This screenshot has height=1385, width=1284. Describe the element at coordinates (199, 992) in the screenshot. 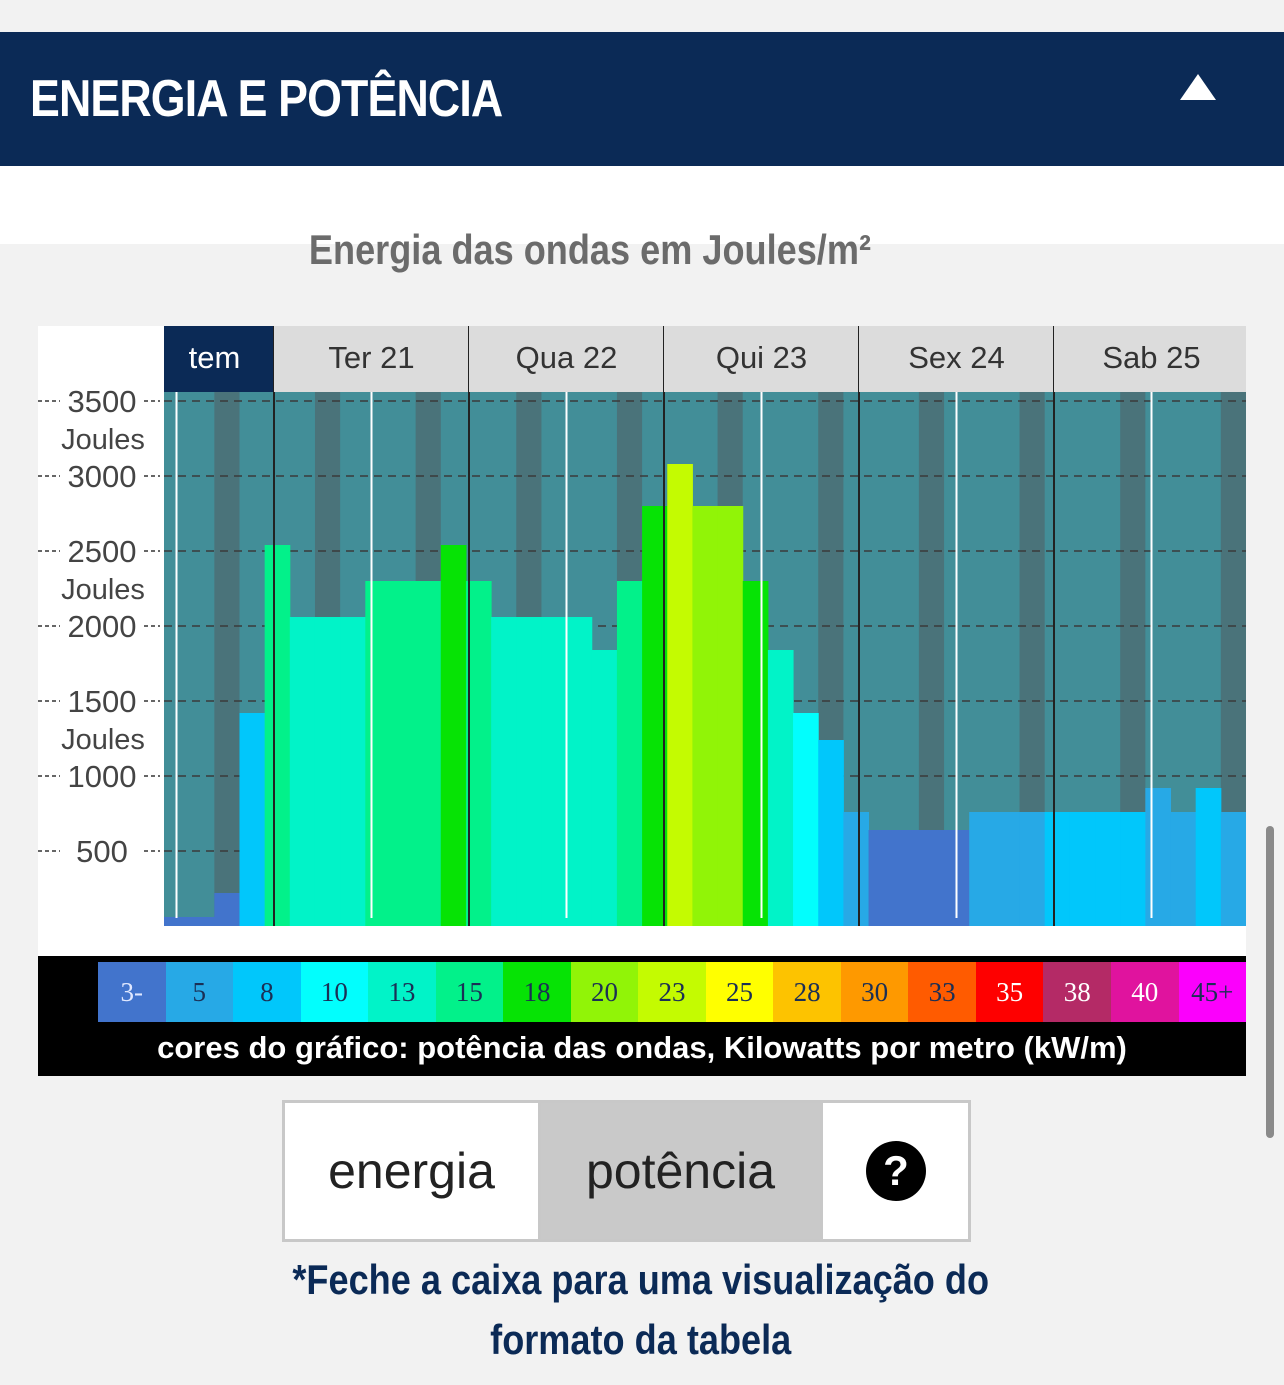

I see `legend-item: 5` at that location.